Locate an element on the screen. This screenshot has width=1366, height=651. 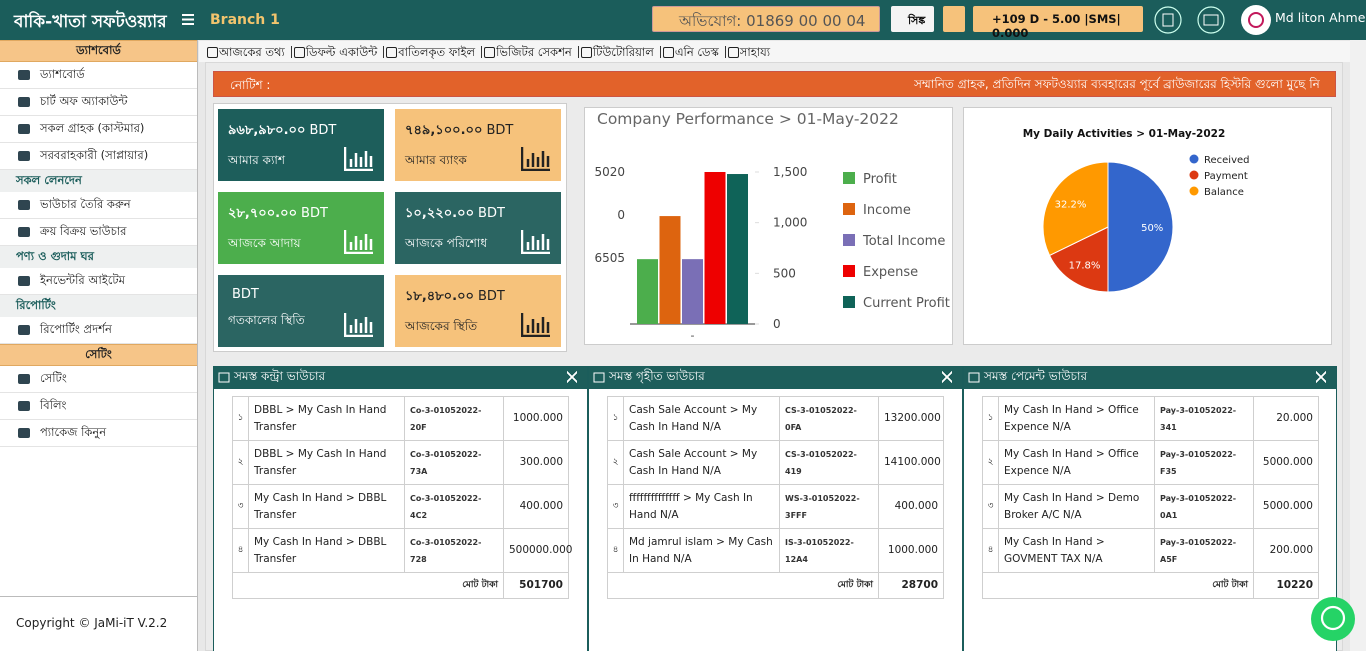
menu-item: চার্ট অফ অ্যাকাউন্ট is located at coordinates (98, 102).